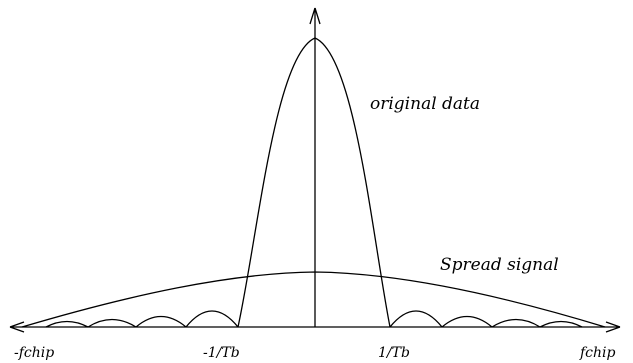 Image resolution: width=633 pixels, height=363 pixels. Describe the element at coordinates (17, 327) in the screenshot. I see `frequency-axis-left-arrow` at that location.